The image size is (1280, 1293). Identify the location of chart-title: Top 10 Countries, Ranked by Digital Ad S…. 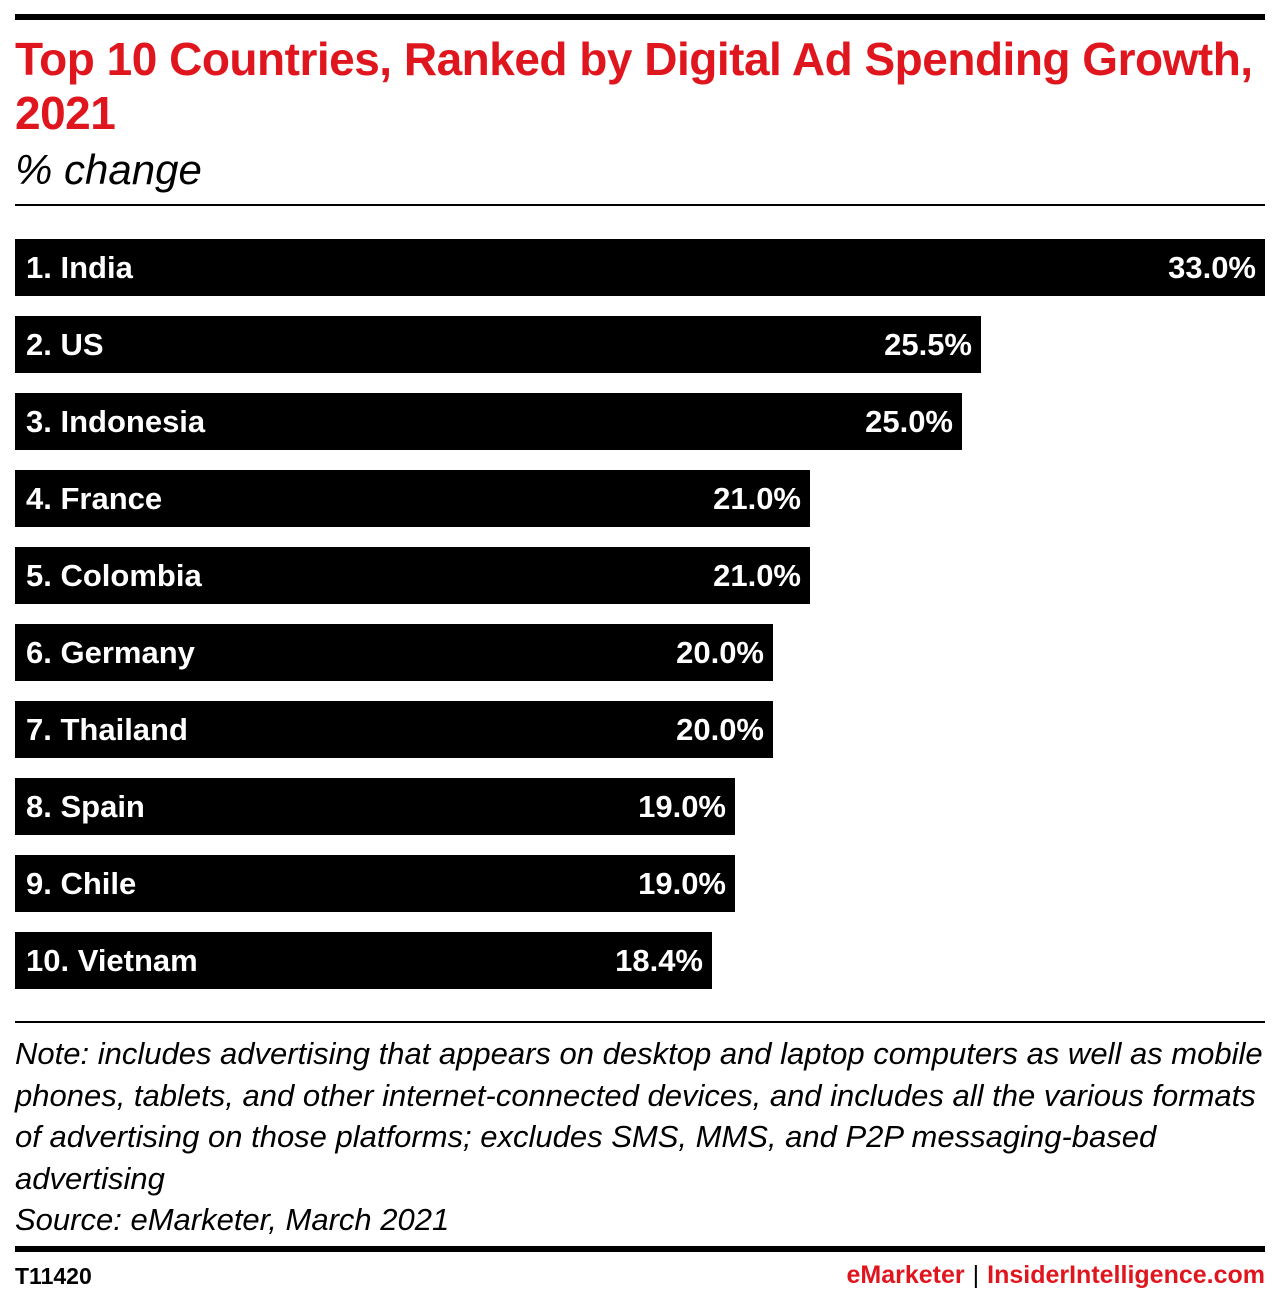
(634, 86).